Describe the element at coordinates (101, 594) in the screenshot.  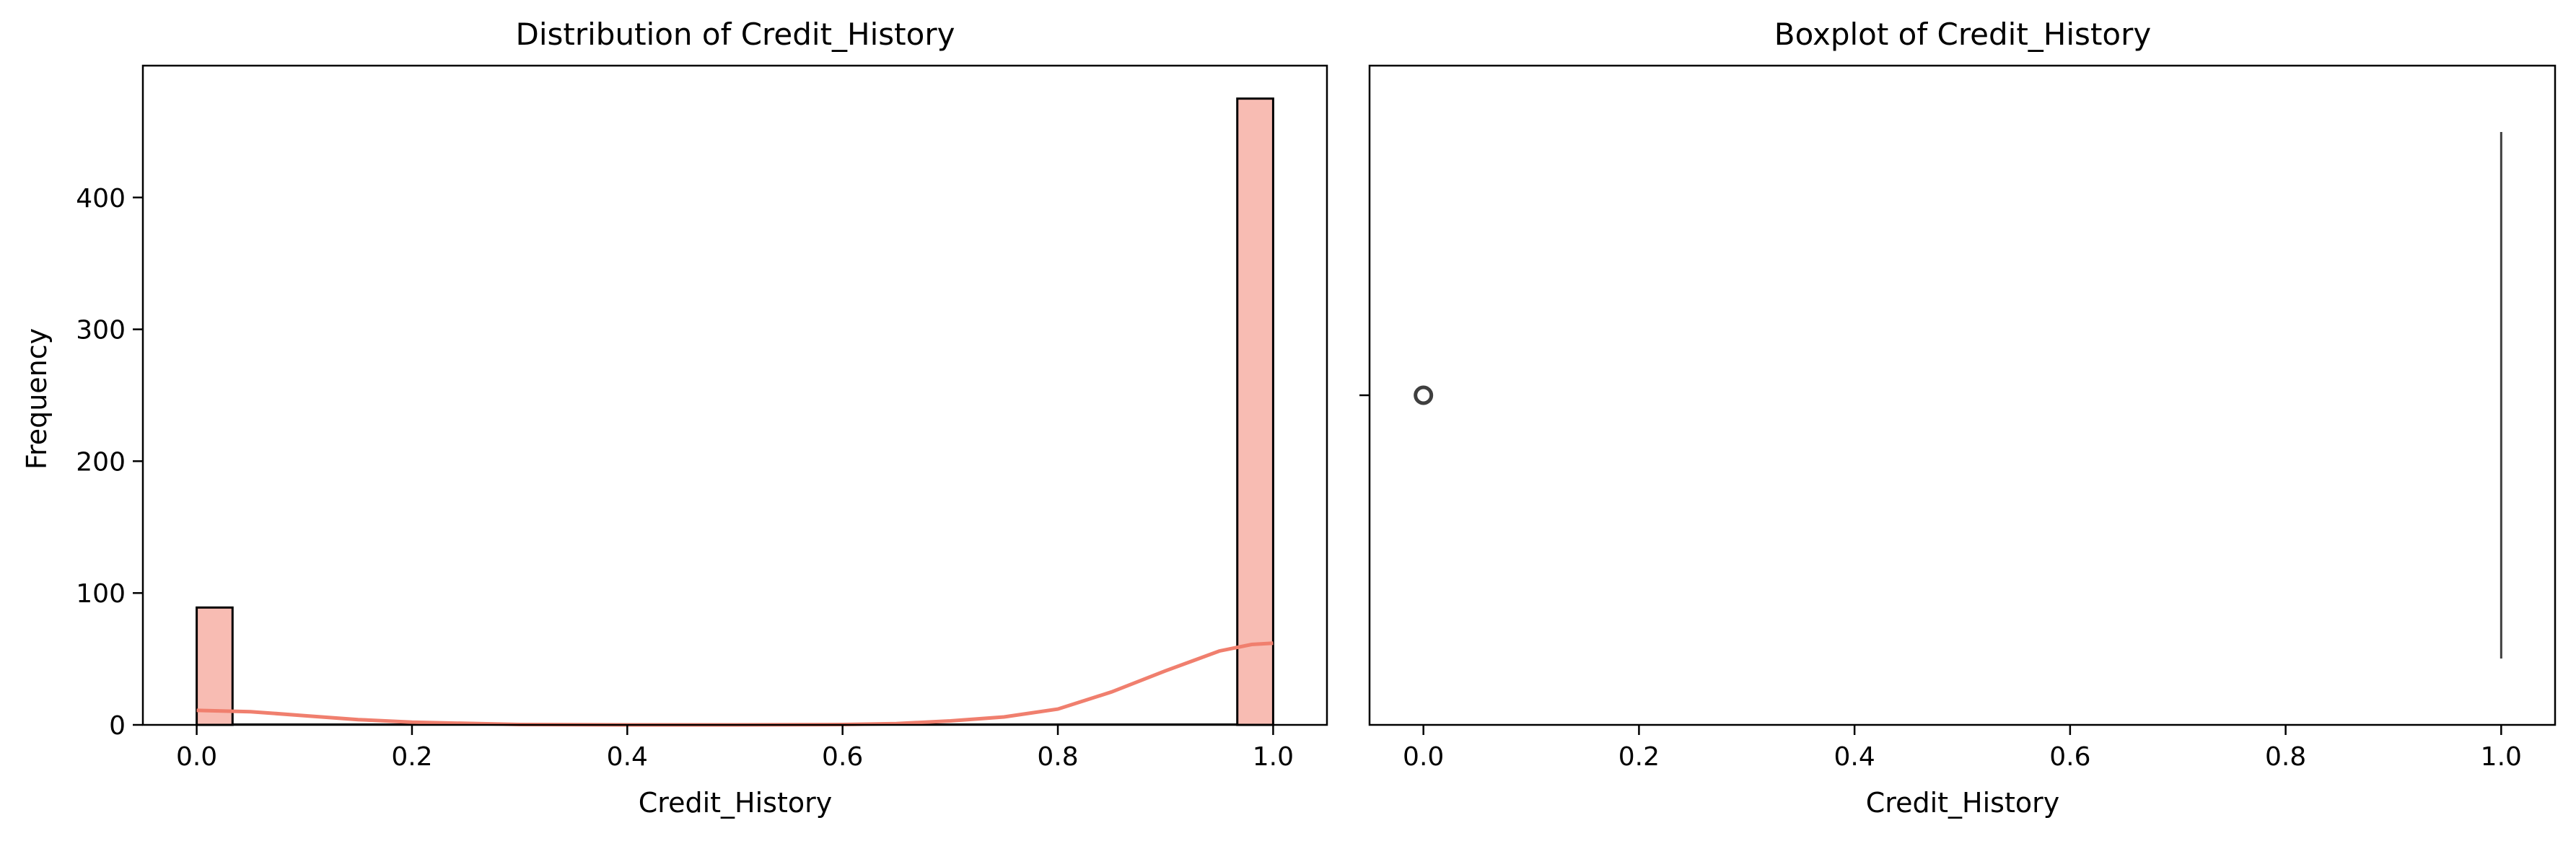
I see `histogram-y-tick-label: 100` at that location.